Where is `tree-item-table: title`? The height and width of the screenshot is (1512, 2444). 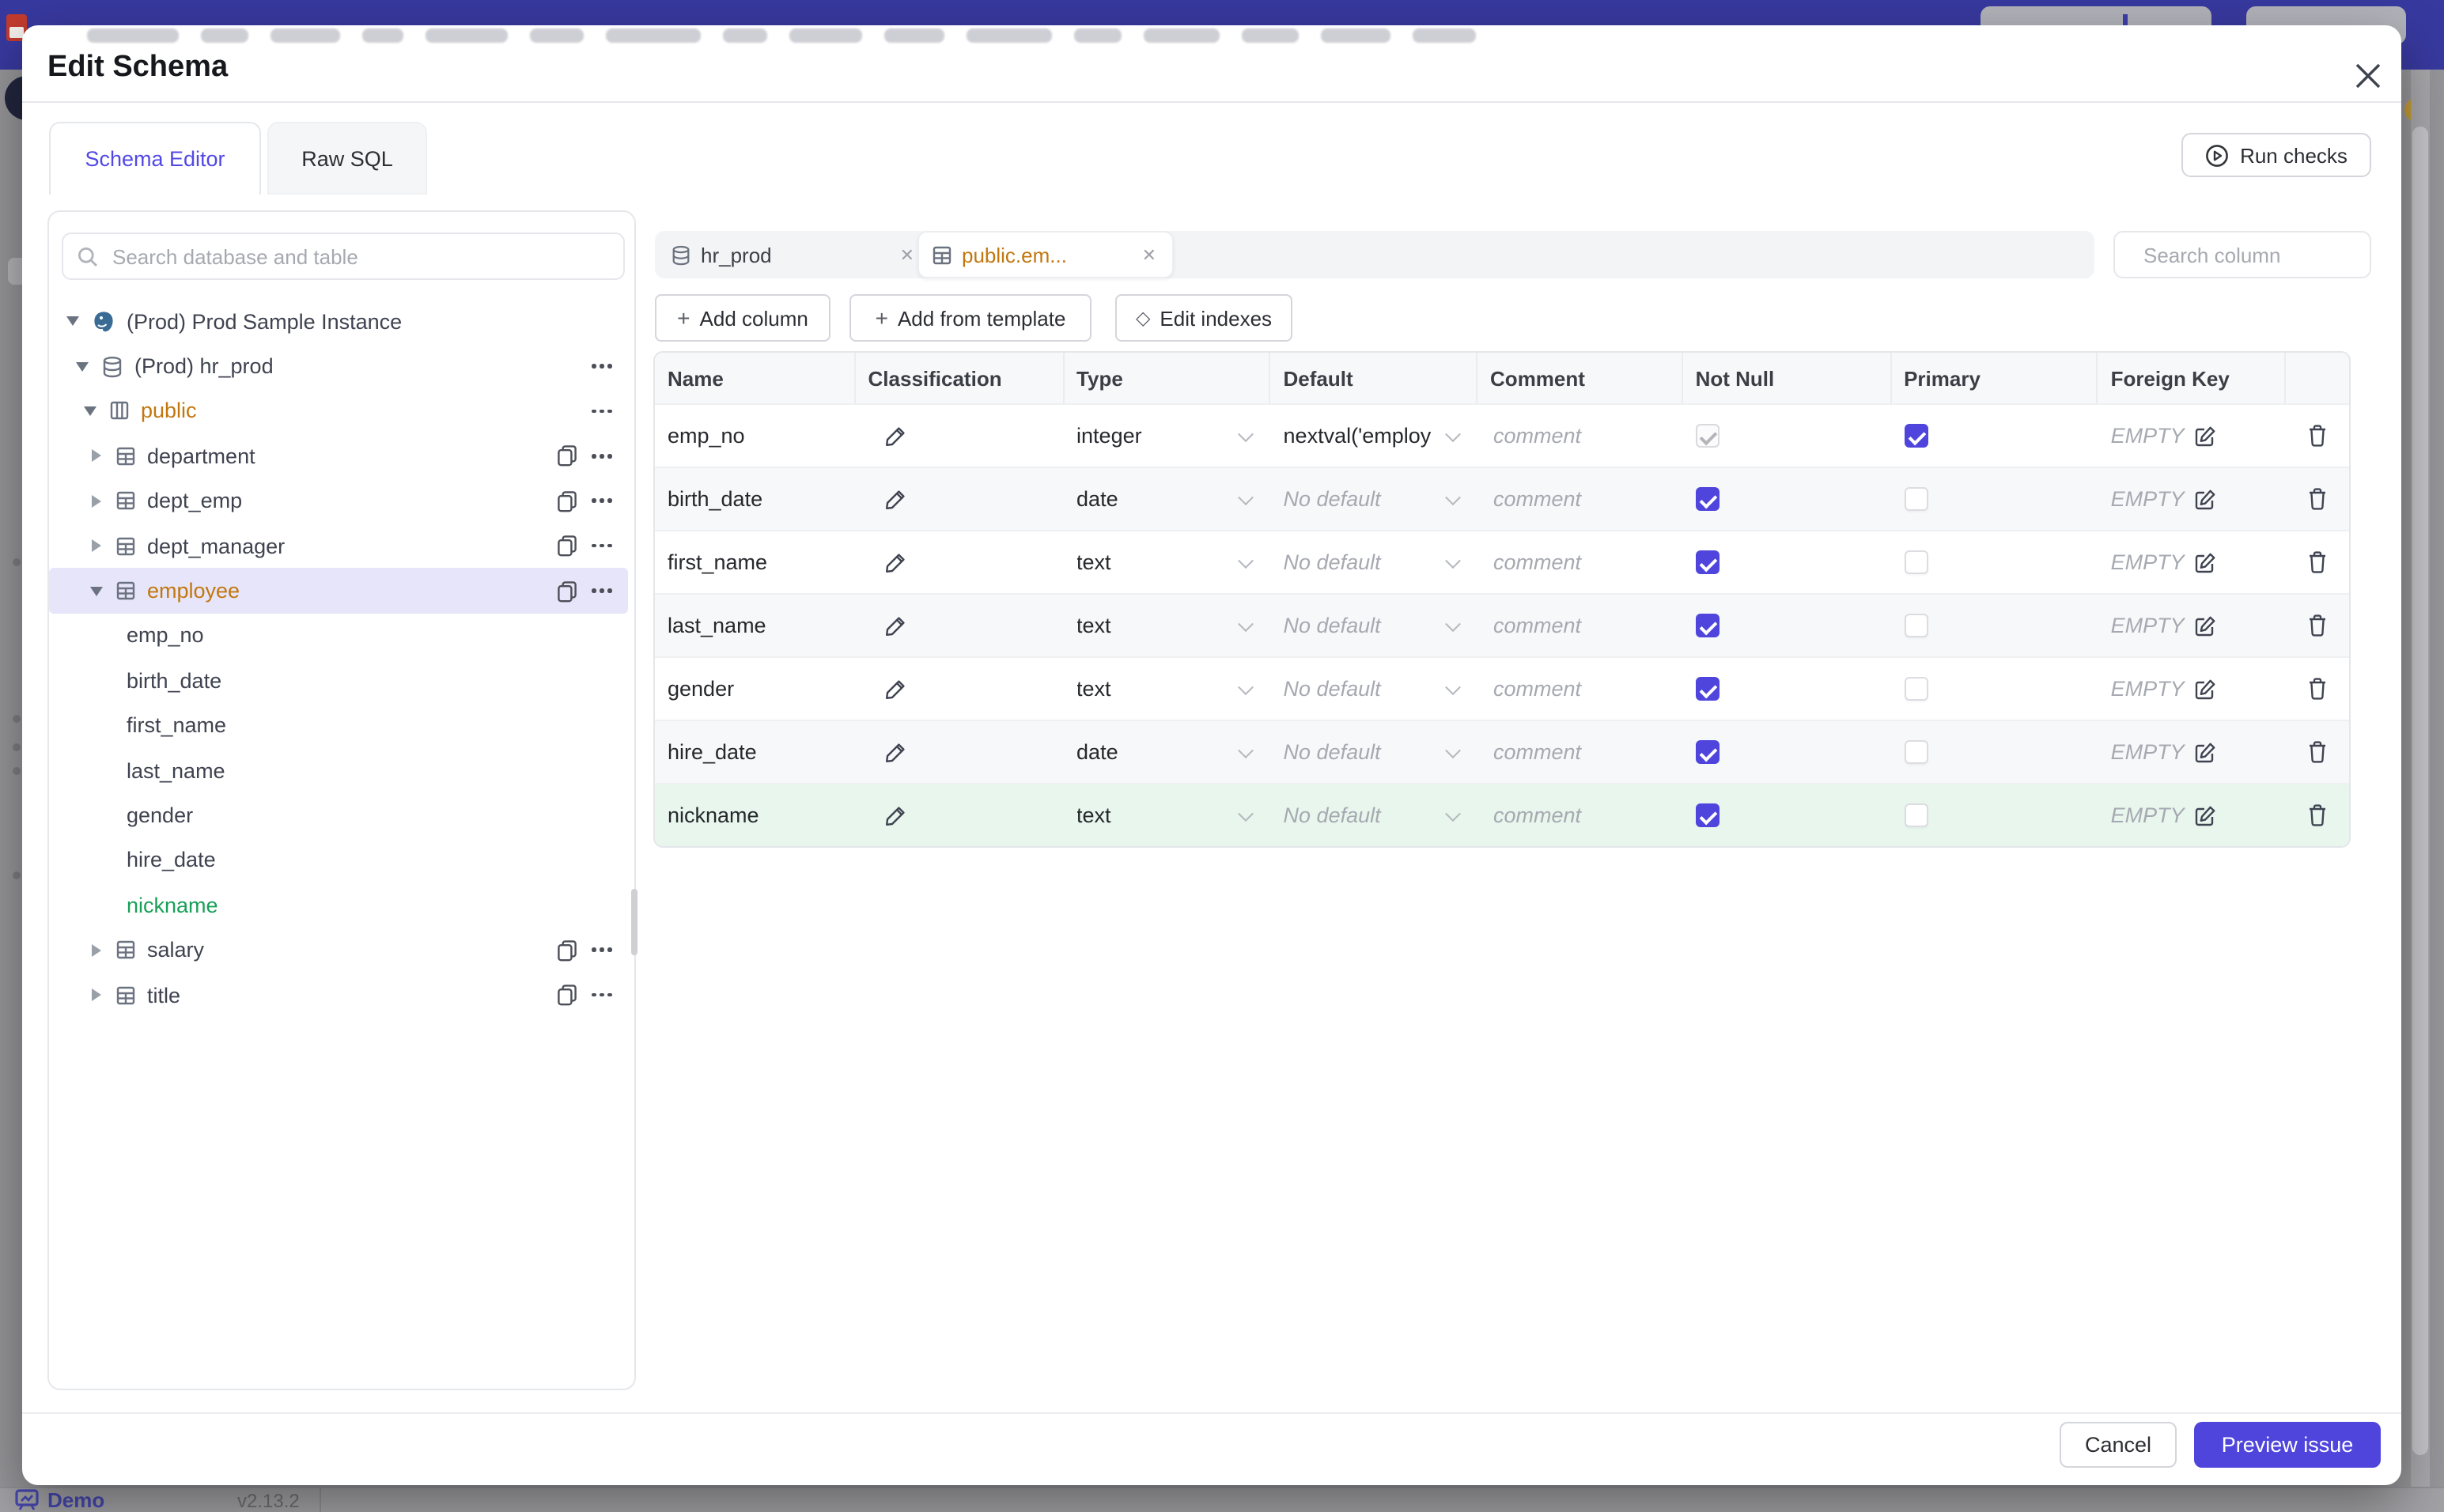 tree-item-table: title is located at coordinates (338, 995).